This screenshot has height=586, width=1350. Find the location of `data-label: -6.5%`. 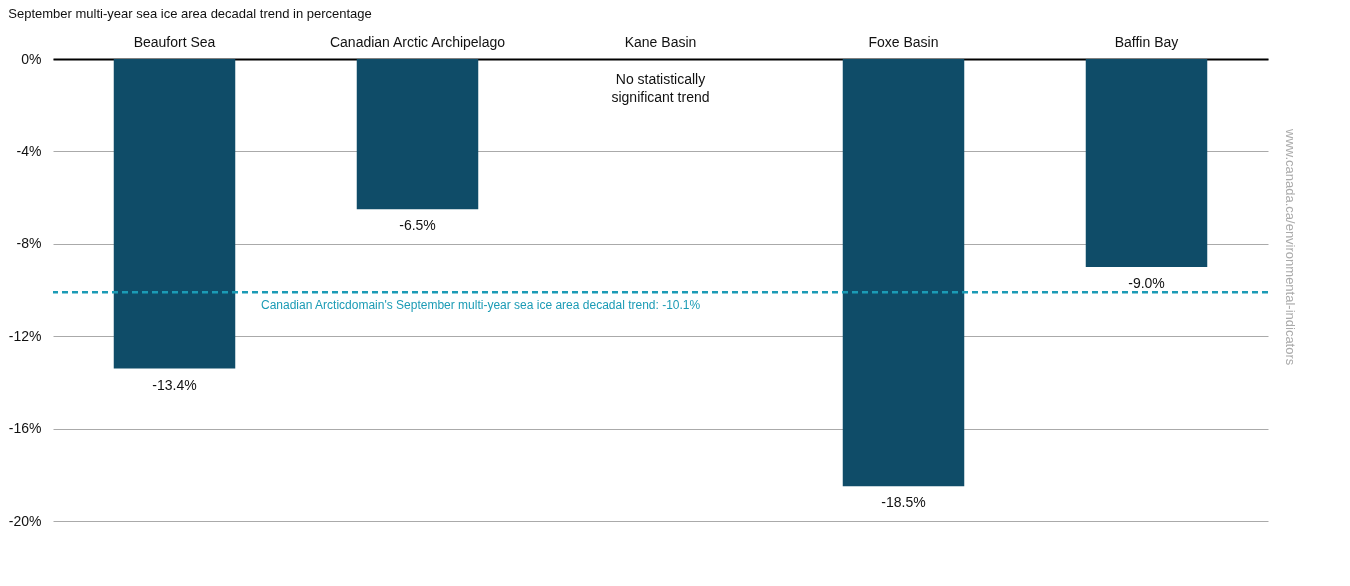

data-label: -6.5% is located at coordinates (417, 225).